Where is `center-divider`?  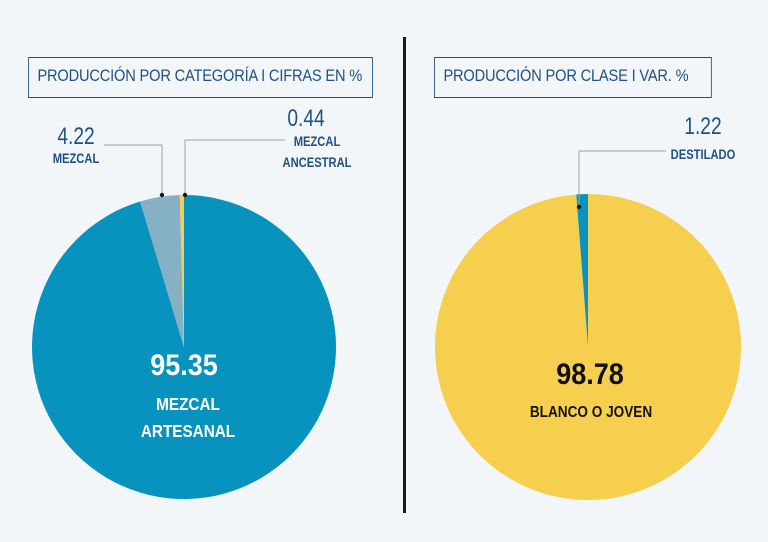 center-divider is located at coordinates (404, 275).